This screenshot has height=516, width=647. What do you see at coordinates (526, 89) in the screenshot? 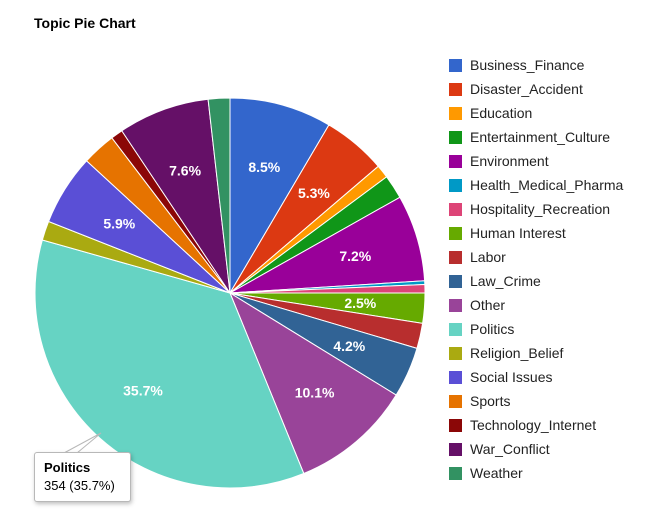
I see `legend-label: Disaster_Accident` at bounding box center [526, 89].